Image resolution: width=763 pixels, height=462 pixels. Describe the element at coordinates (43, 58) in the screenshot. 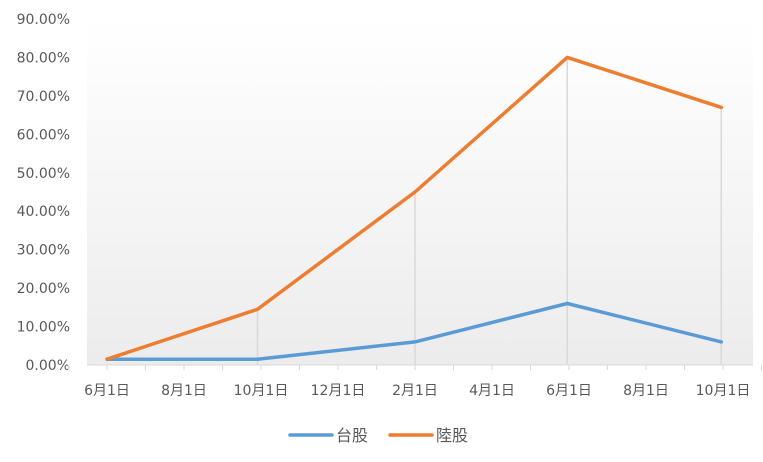

I see `y-tick-label: 80.00%` at that location.